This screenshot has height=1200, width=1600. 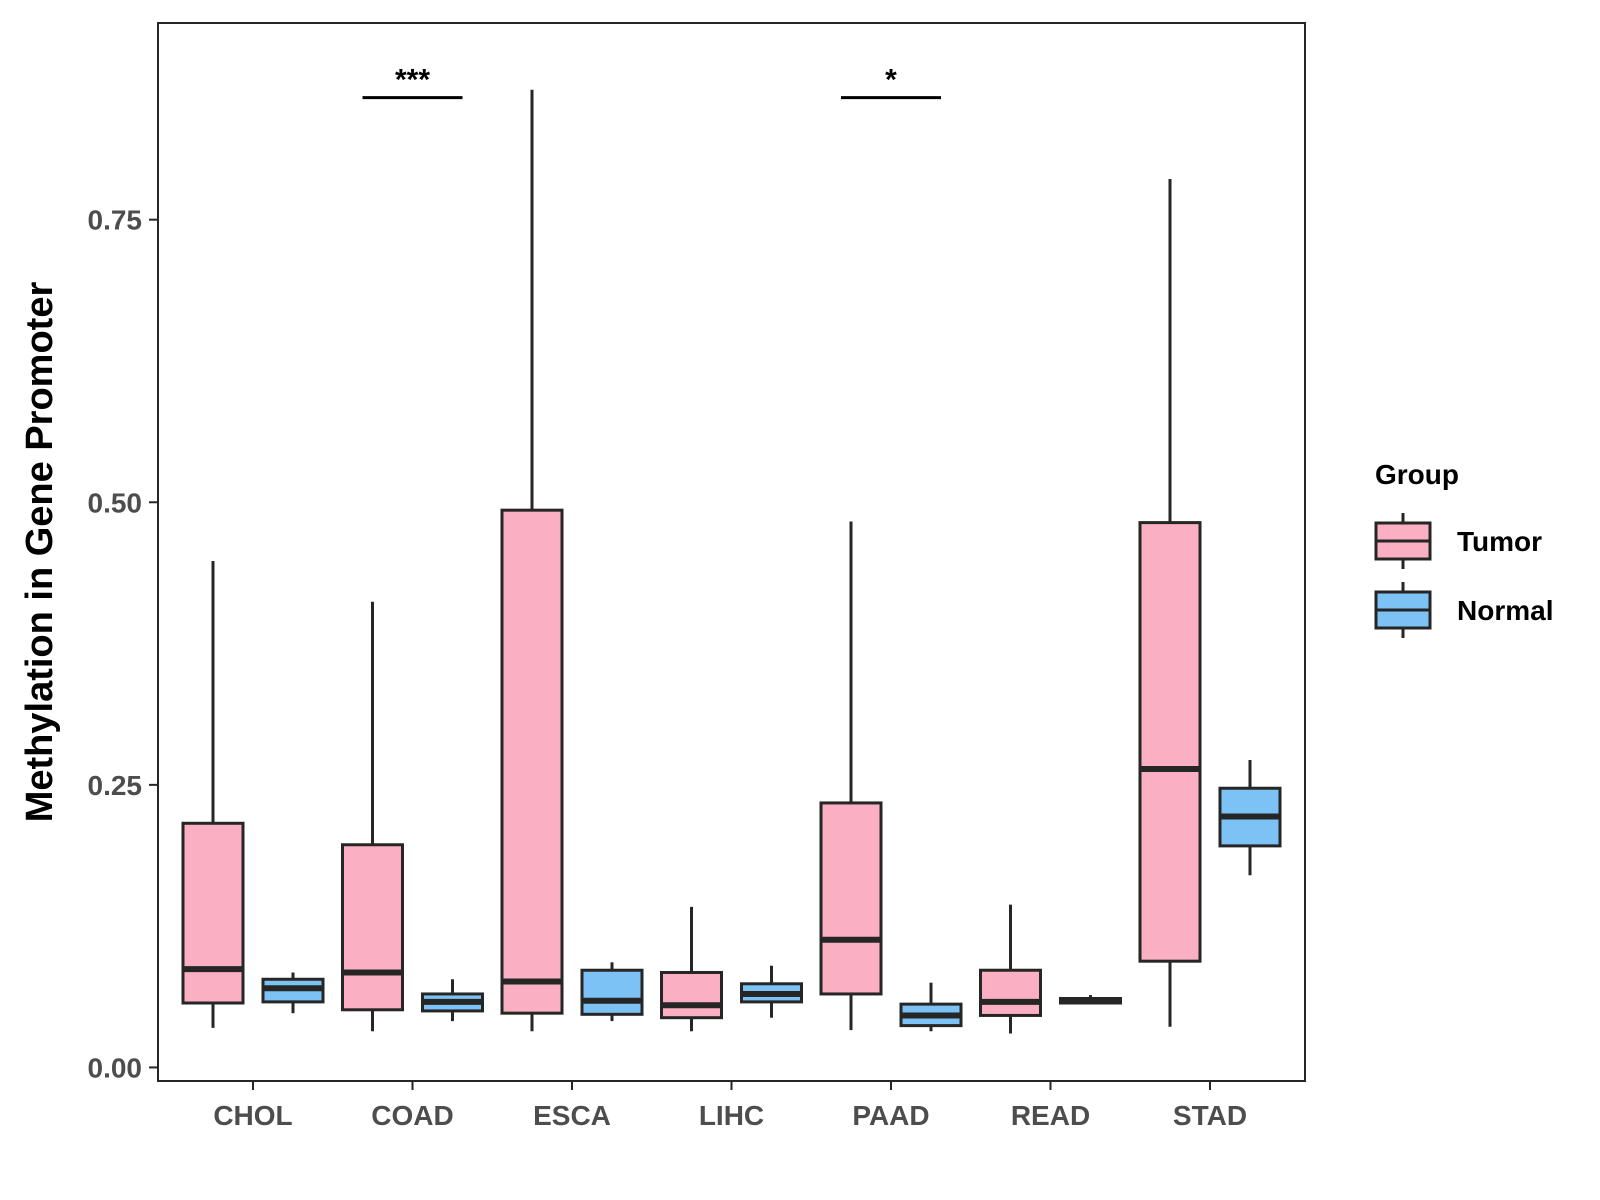 I want to click on box-tumor-esca, so click(x=532, y=560).